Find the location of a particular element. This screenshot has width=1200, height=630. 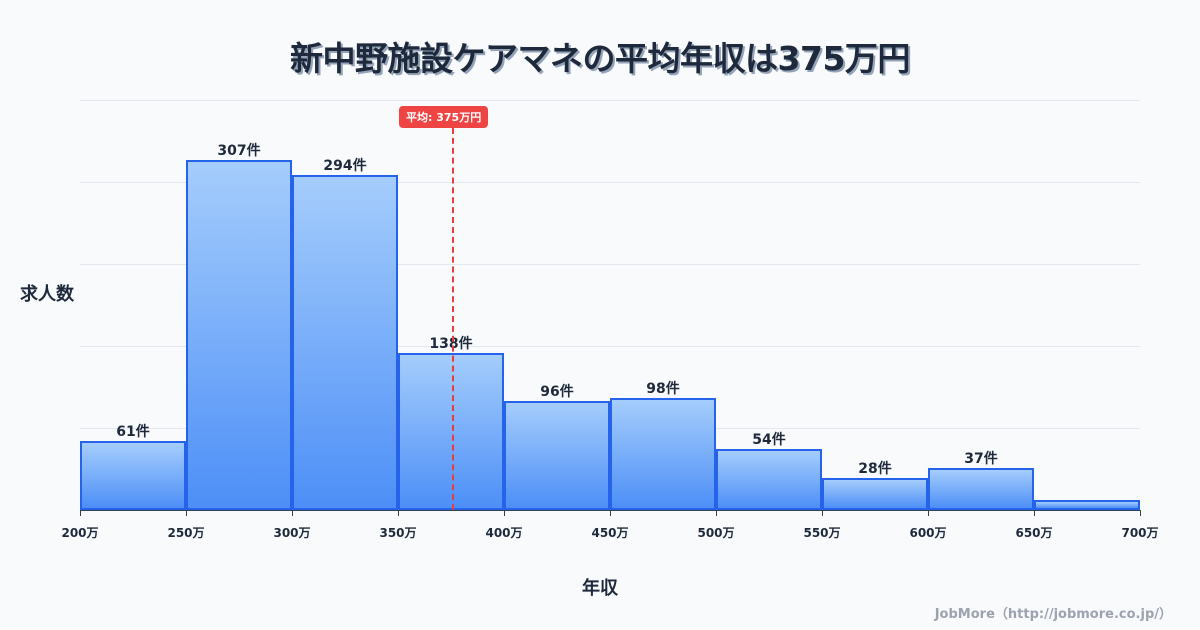

chart-title: 新中野施設ケアマネの平均年収は375万円 is located at coordinates (600, 58).